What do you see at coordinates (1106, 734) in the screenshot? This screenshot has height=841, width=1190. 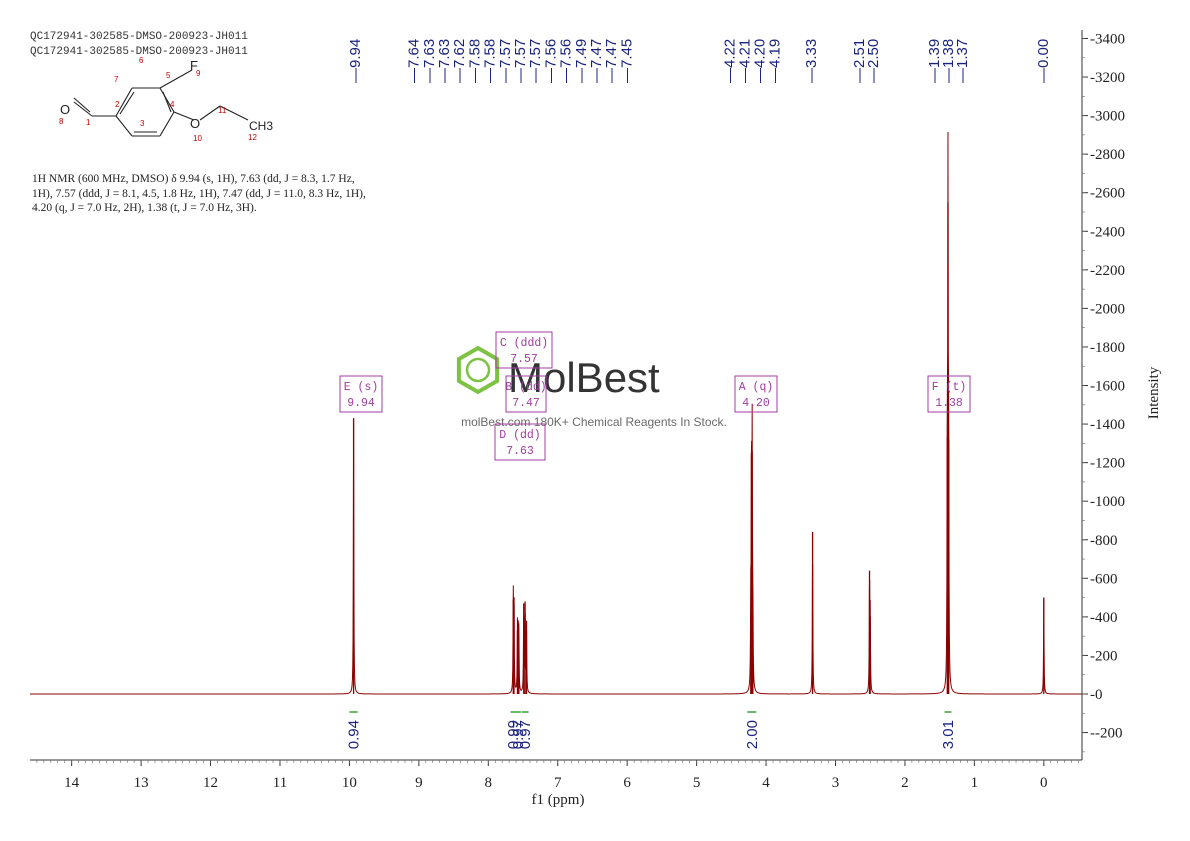 I see `y-tick-label: --200` at bounding box center [1106, 734].